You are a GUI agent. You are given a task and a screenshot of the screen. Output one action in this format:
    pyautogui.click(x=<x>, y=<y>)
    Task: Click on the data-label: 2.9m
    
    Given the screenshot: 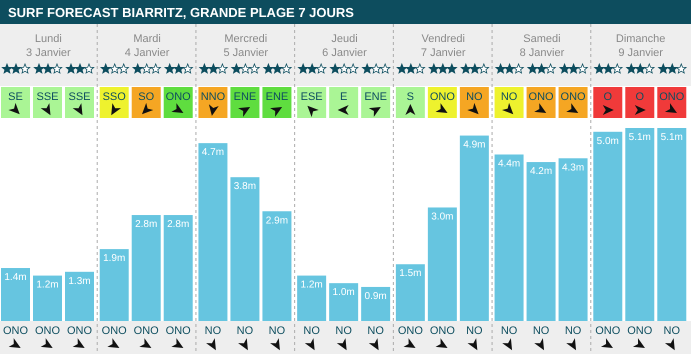 What is the action you would take?
    pyautogui.click(x=277, y=220)
    